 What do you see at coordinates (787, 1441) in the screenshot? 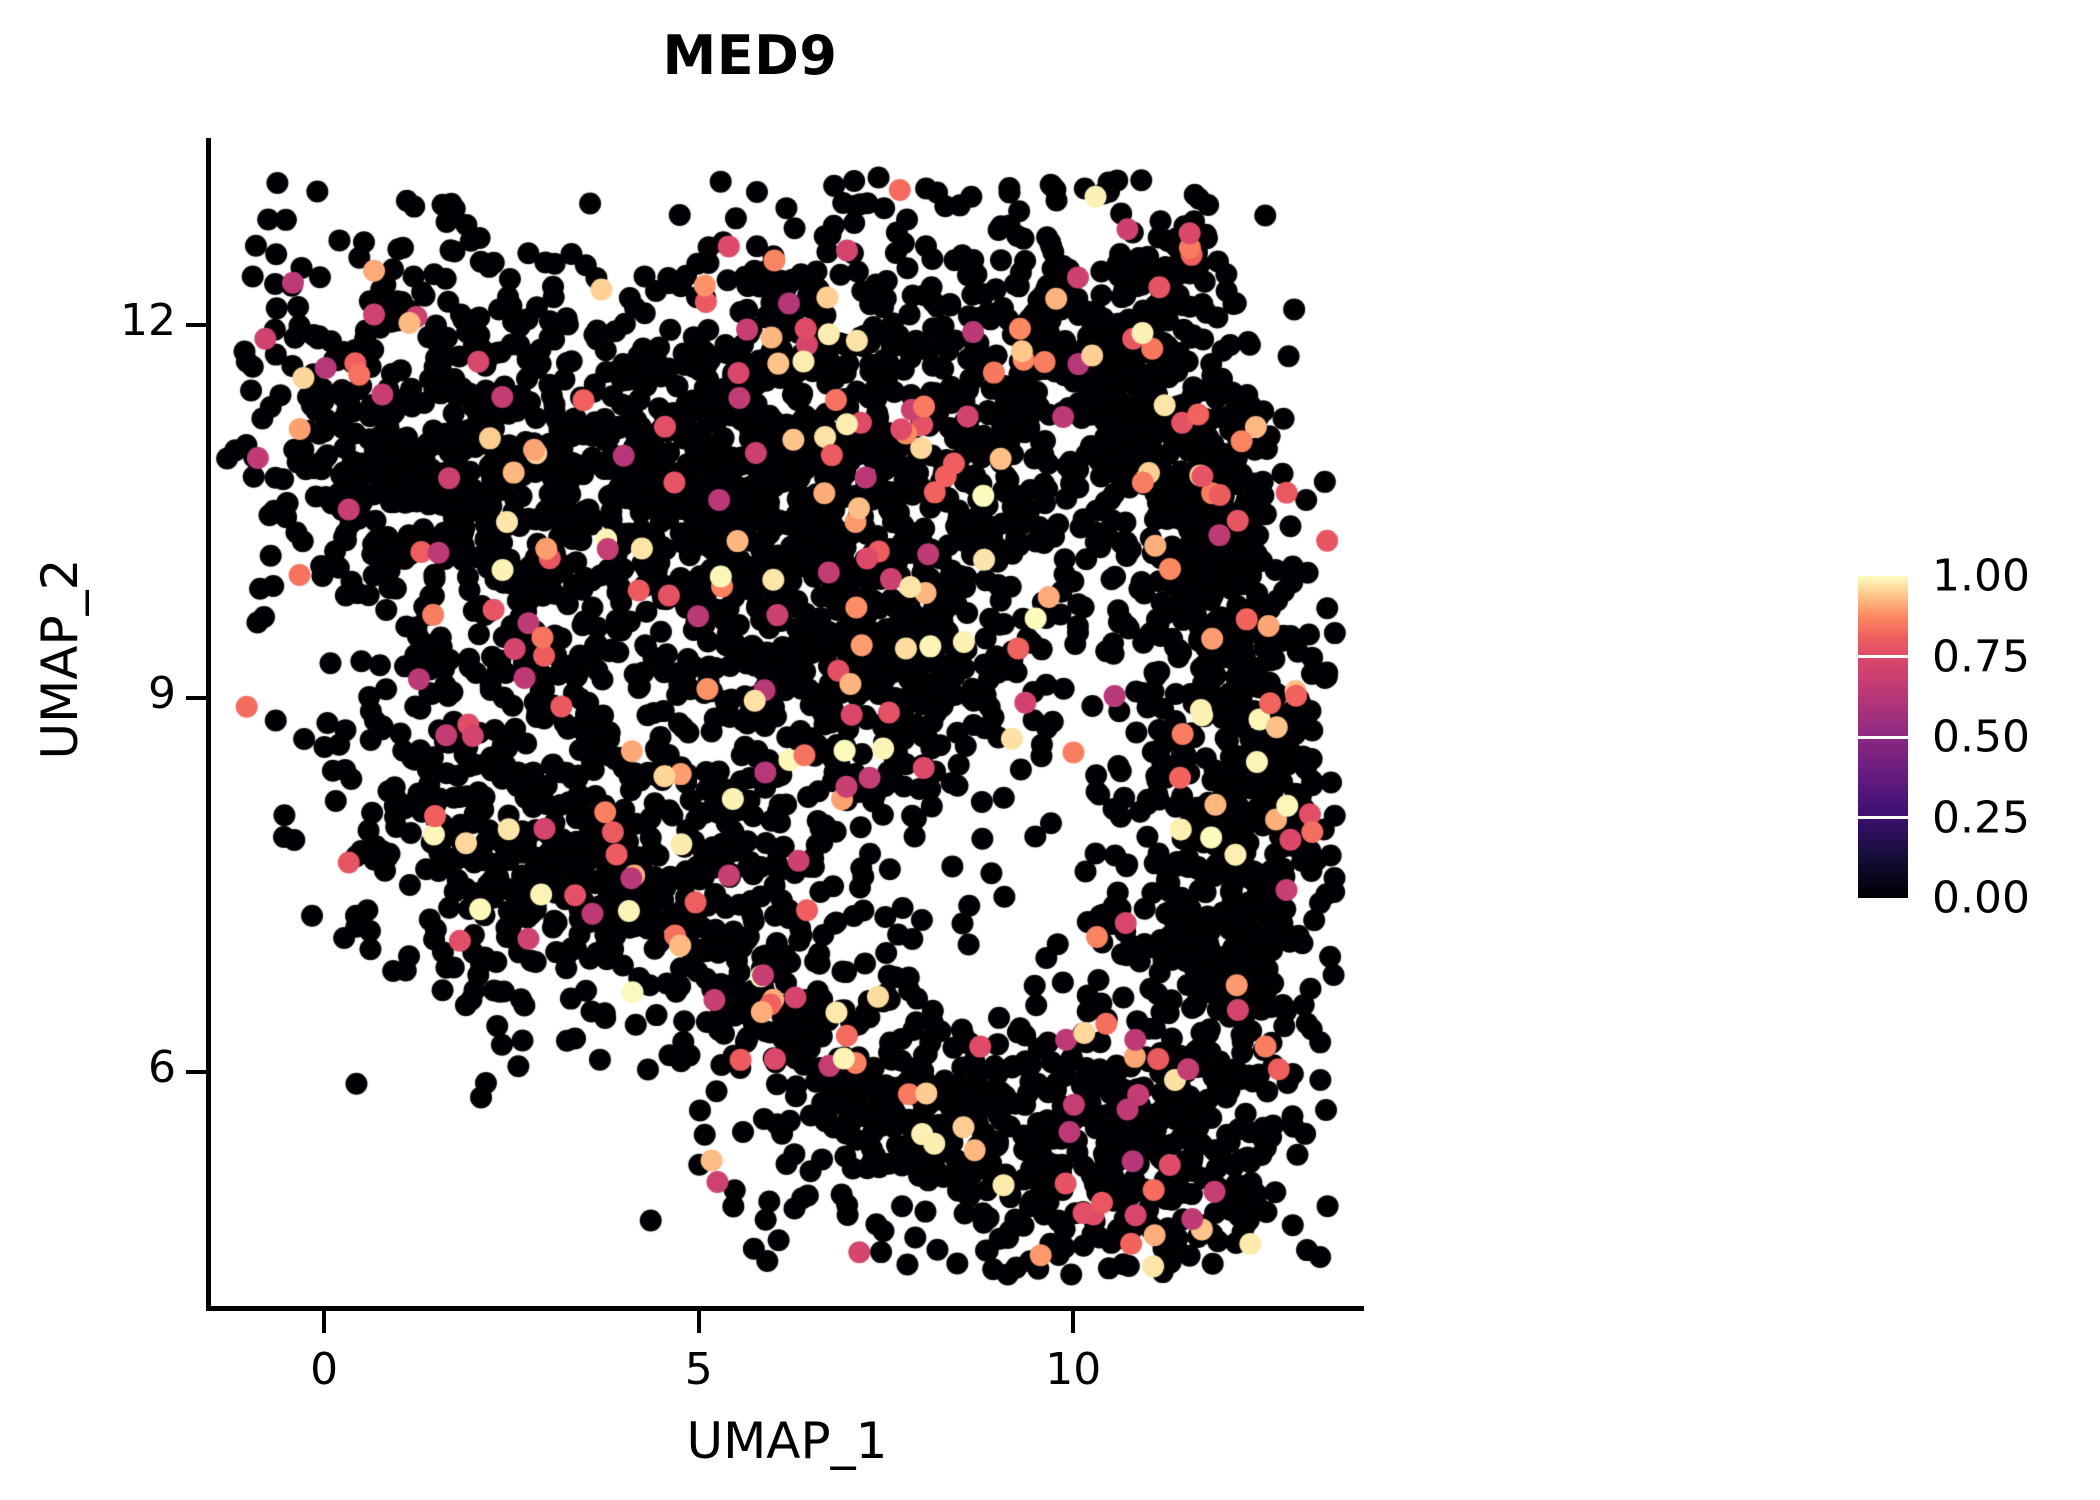
I see `x-axis-label: UMAP_1` at bounding box center [787, 1441].